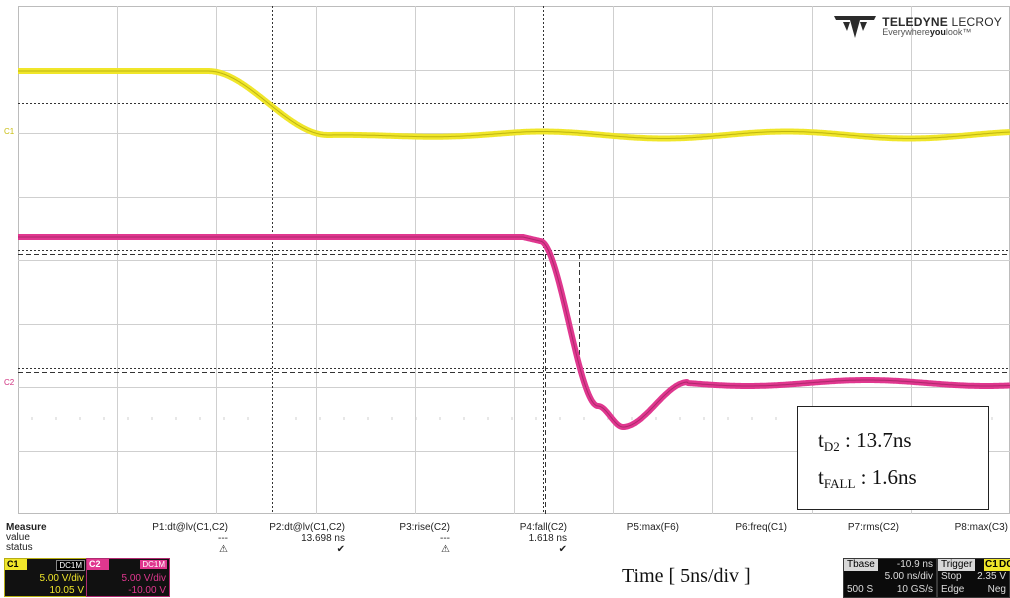  What do you see at coordinates (937, 31) in the screenshot?
I see `brand-tag-bold: you` at bounding box center [937, 31].